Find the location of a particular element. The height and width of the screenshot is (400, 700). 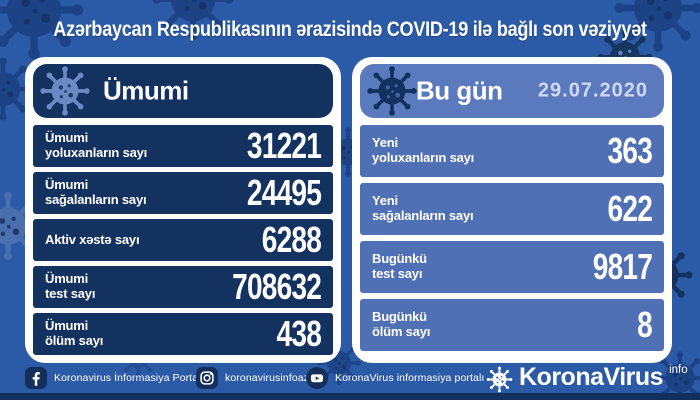

stat-row-new-recovered: Yeni sağalanların sayı 622 is located at coordinates (512, 209).